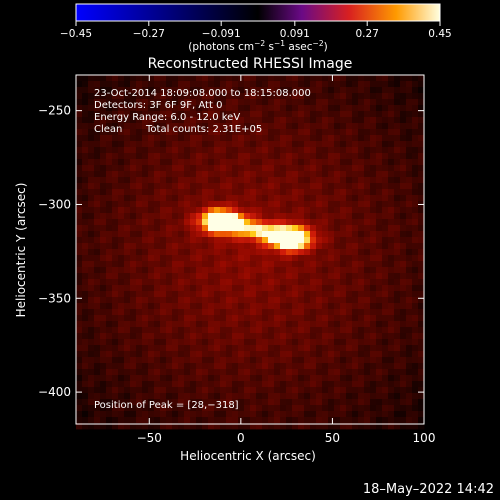 This screenshot has height=500, width=500. Describe the element at coordinates (21, 250) in the screenshot. I see `y-axis-label: Heliocentric Y (arcsec)` at that location.